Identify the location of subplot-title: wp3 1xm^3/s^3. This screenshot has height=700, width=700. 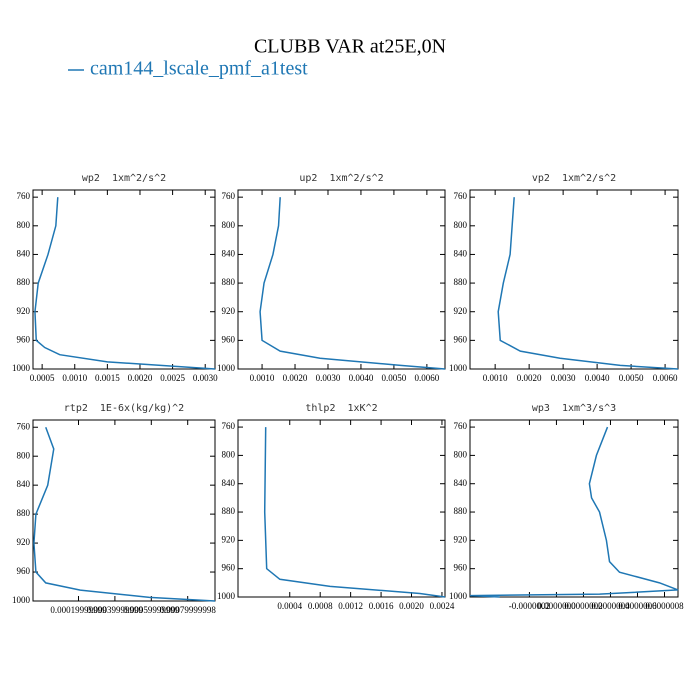
(574, 408).